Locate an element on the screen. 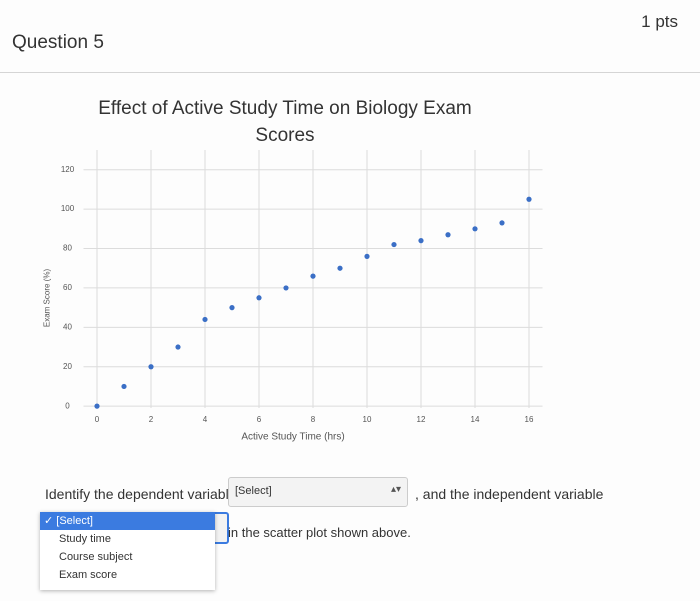  y-tick-label: 20 is located at coordinates (67, 366).